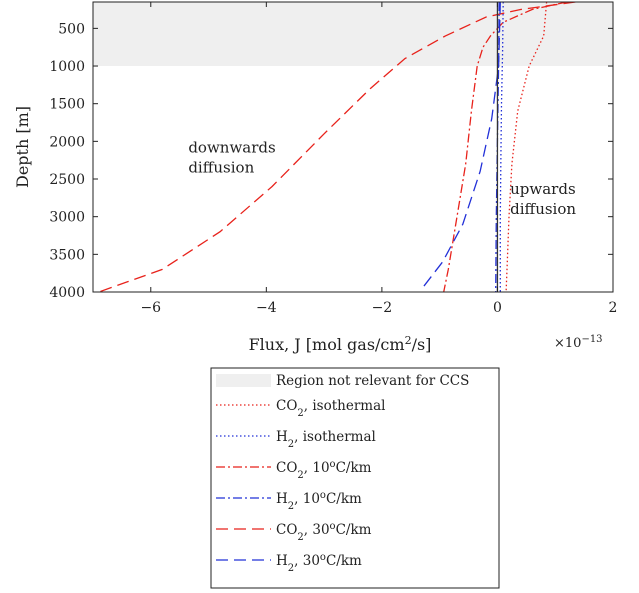  What do you see at coordinates (67, 293) in the screenshot?
I see `y-tick-label: 4000` at bounding box center [67, 293].